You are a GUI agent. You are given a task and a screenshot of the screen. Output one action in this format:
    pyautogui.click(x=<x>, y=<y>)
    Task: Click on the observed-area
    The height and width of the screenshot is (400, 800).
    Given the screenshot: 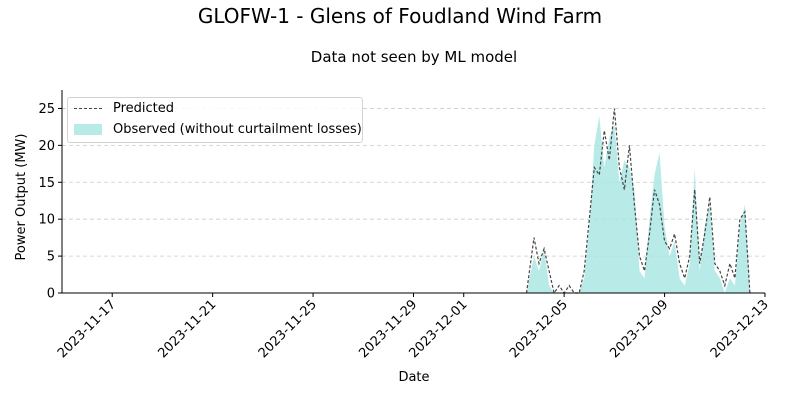 What is the action you would take?
    pyautogui.click(x=638, y=204)
    